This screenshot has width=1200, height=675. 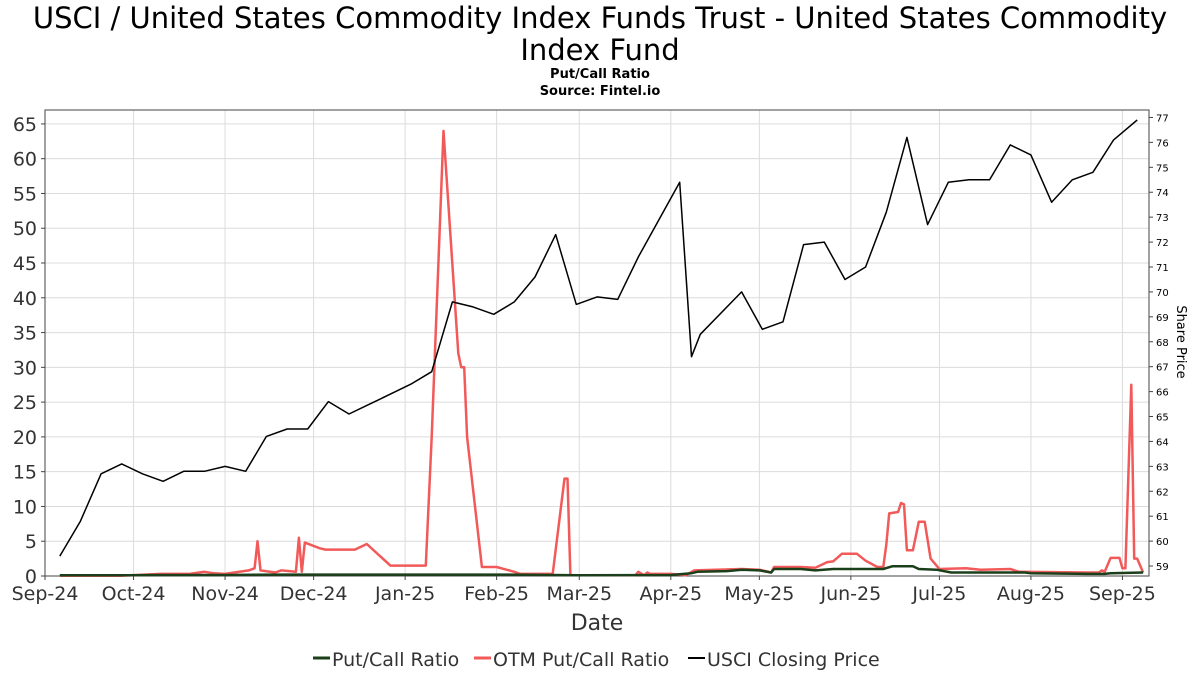 I want to click on y-tick-label: 5, so click(x=31, y=542).